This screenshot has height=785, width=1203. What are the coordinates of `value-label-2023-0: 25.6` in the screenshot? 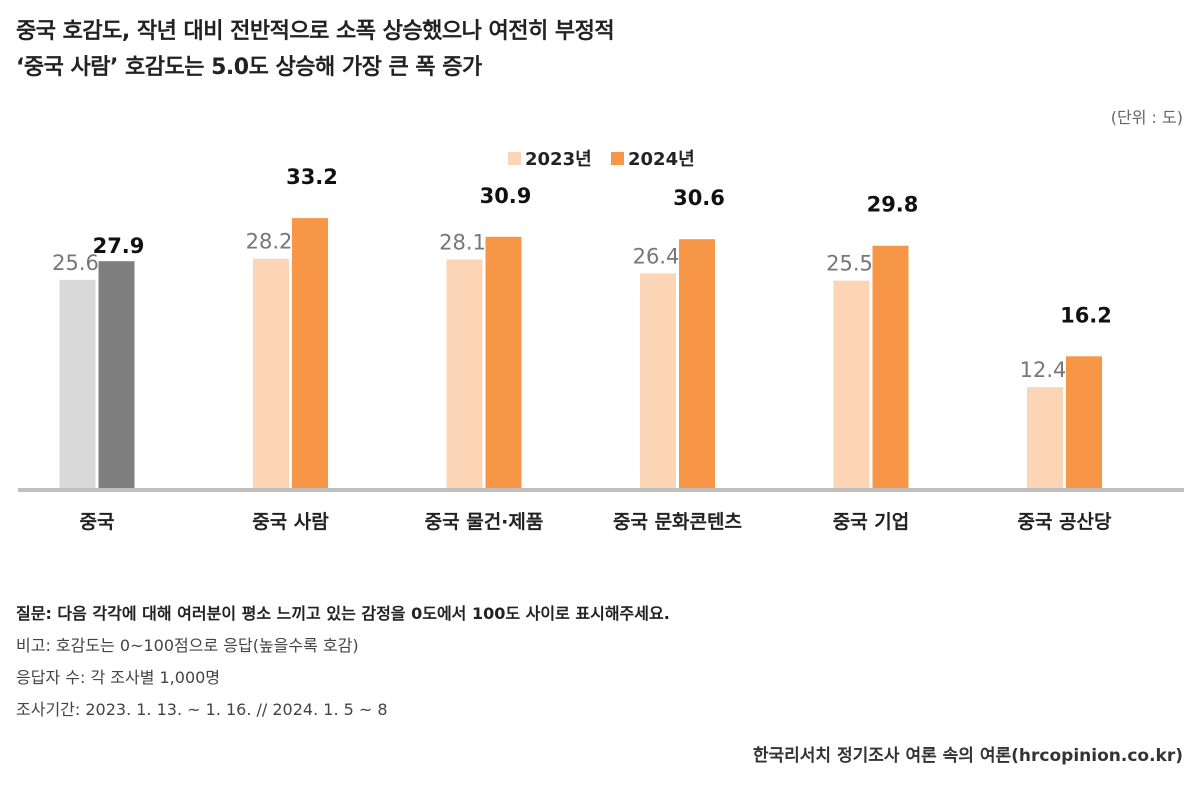 It's located at (75, 263).